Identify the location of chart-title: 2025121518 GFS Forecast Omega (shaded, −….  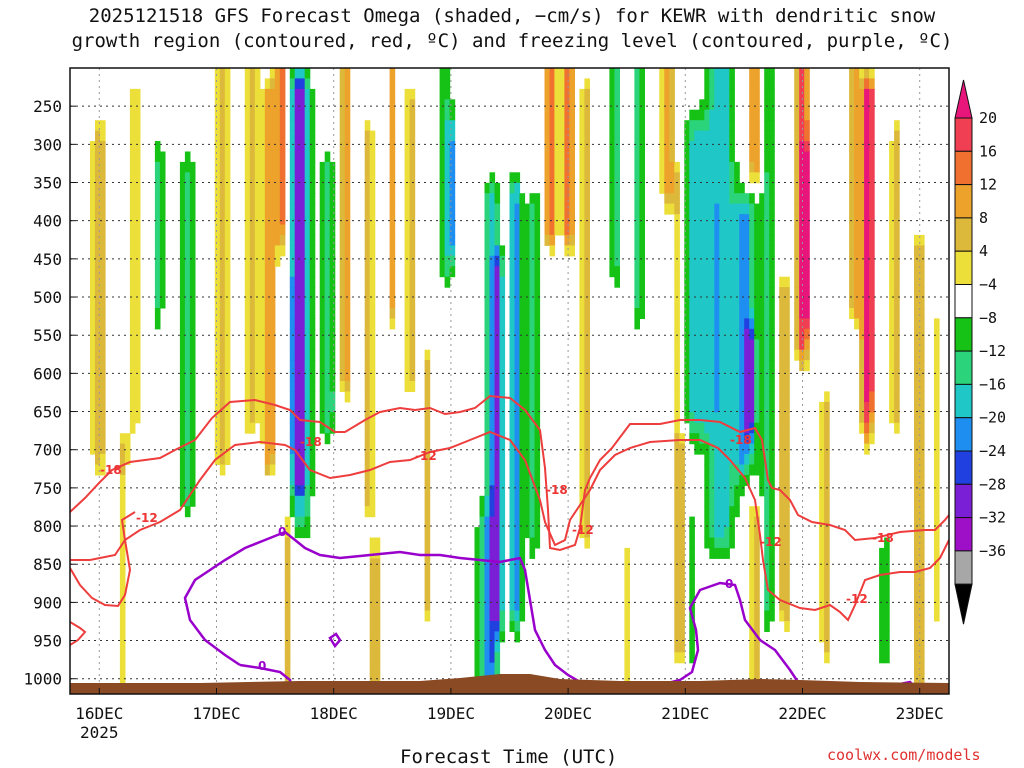
(512, 29).